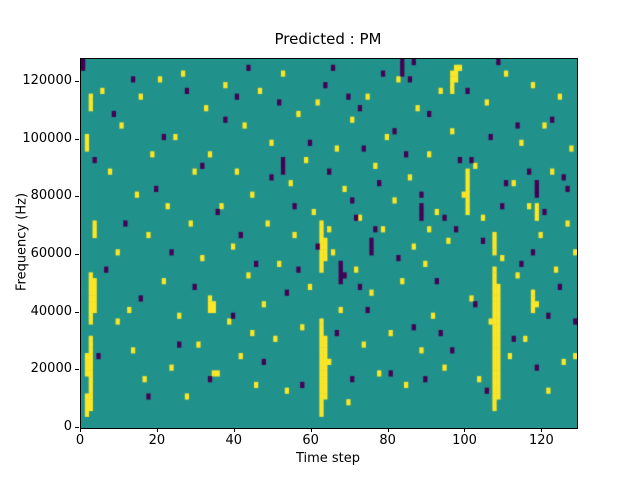 Image resolution: width=640 pixels, height=480 pixels. Describe the element at coordinates (387, 440) in the screenshot. I see `x-tick-label: 80` at that location.